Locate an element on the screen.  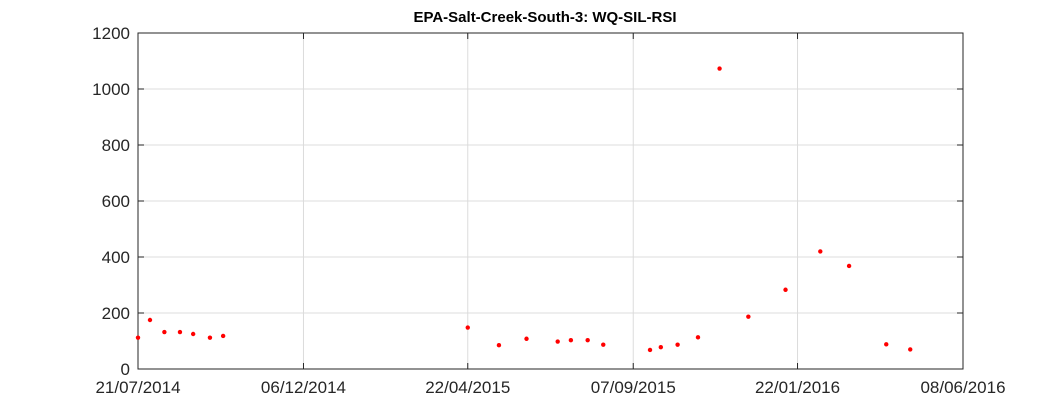
x-tick-label: 06/12/2014 is located at coordinates (303, 387).